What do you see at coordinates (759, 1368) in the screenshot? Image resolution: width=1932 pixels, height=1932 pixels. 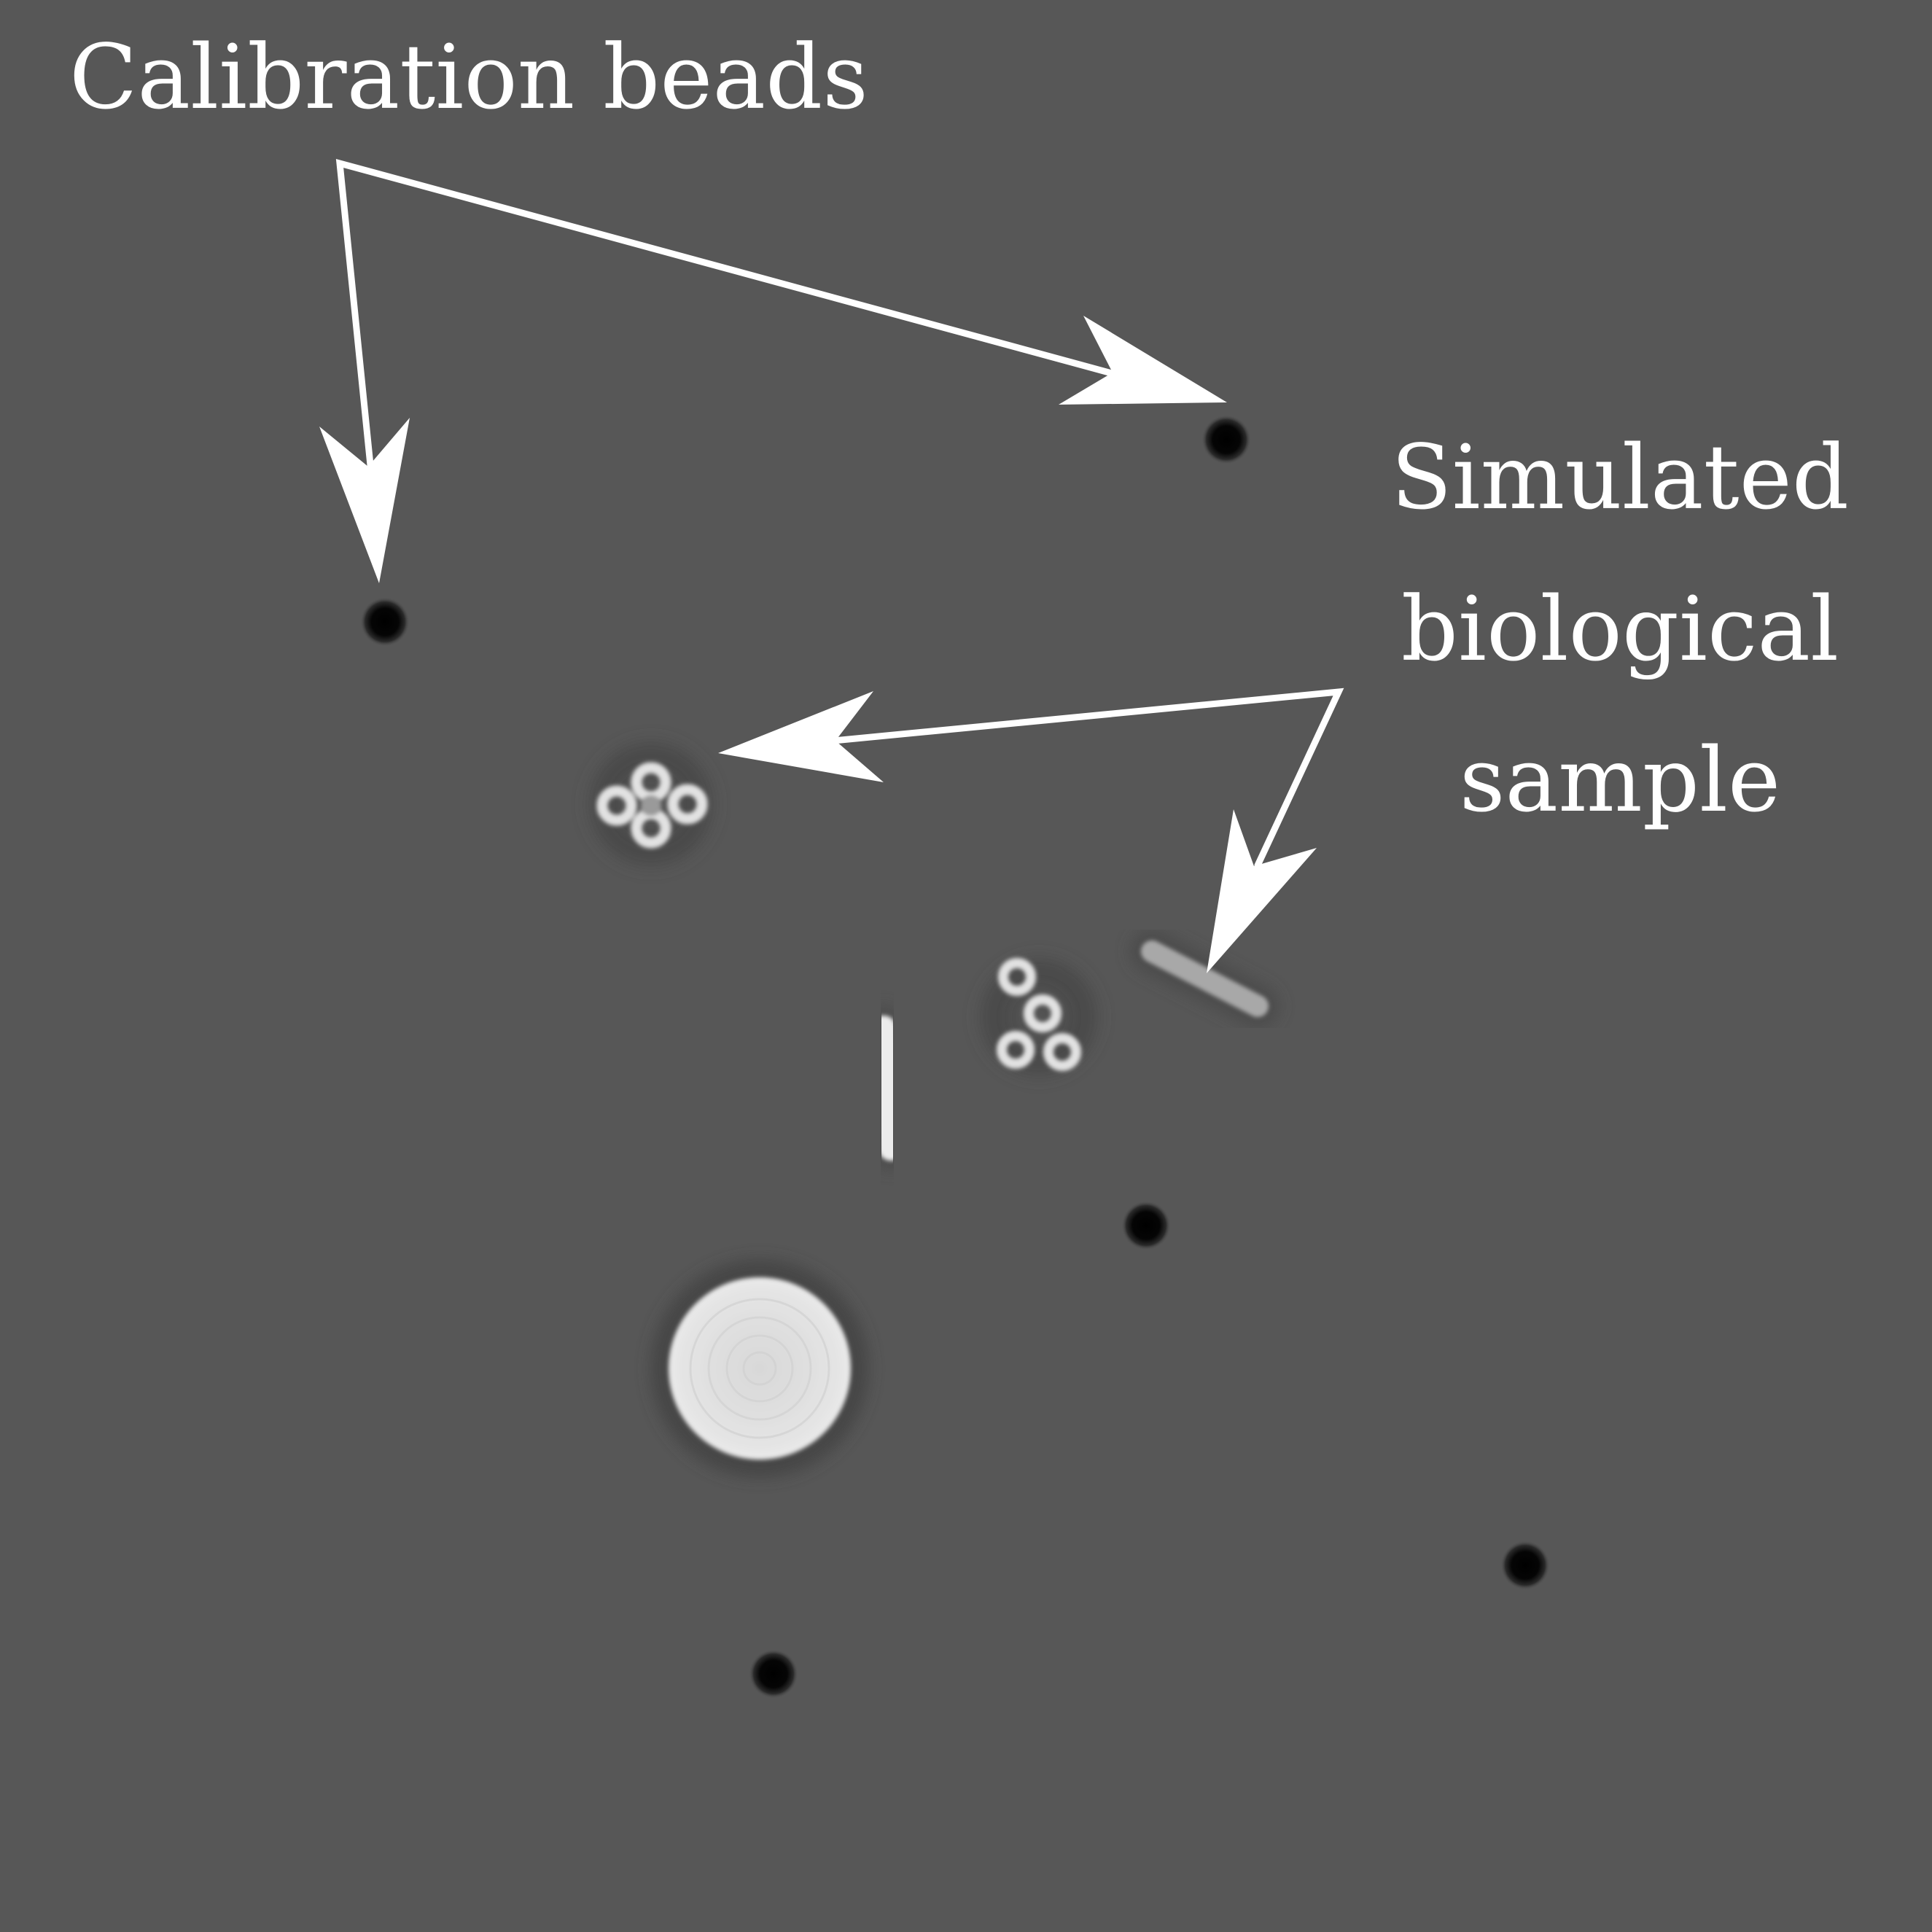 I see `sample-large-disc` at bounding box center [759, 1368].